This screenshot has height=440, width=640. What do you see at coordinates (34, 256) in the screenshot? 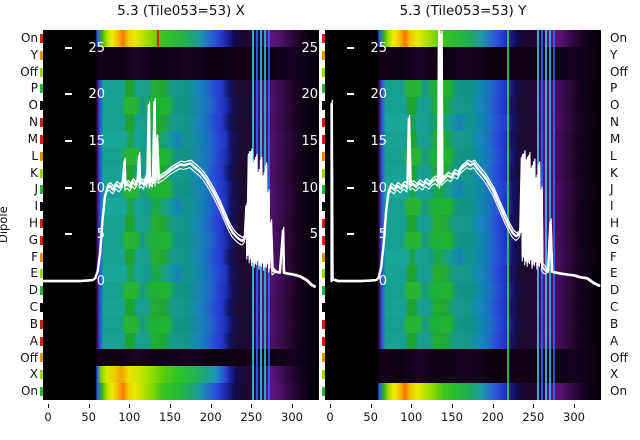
I see `dipole-row-label-left: F` at bounding box center [34, 256].